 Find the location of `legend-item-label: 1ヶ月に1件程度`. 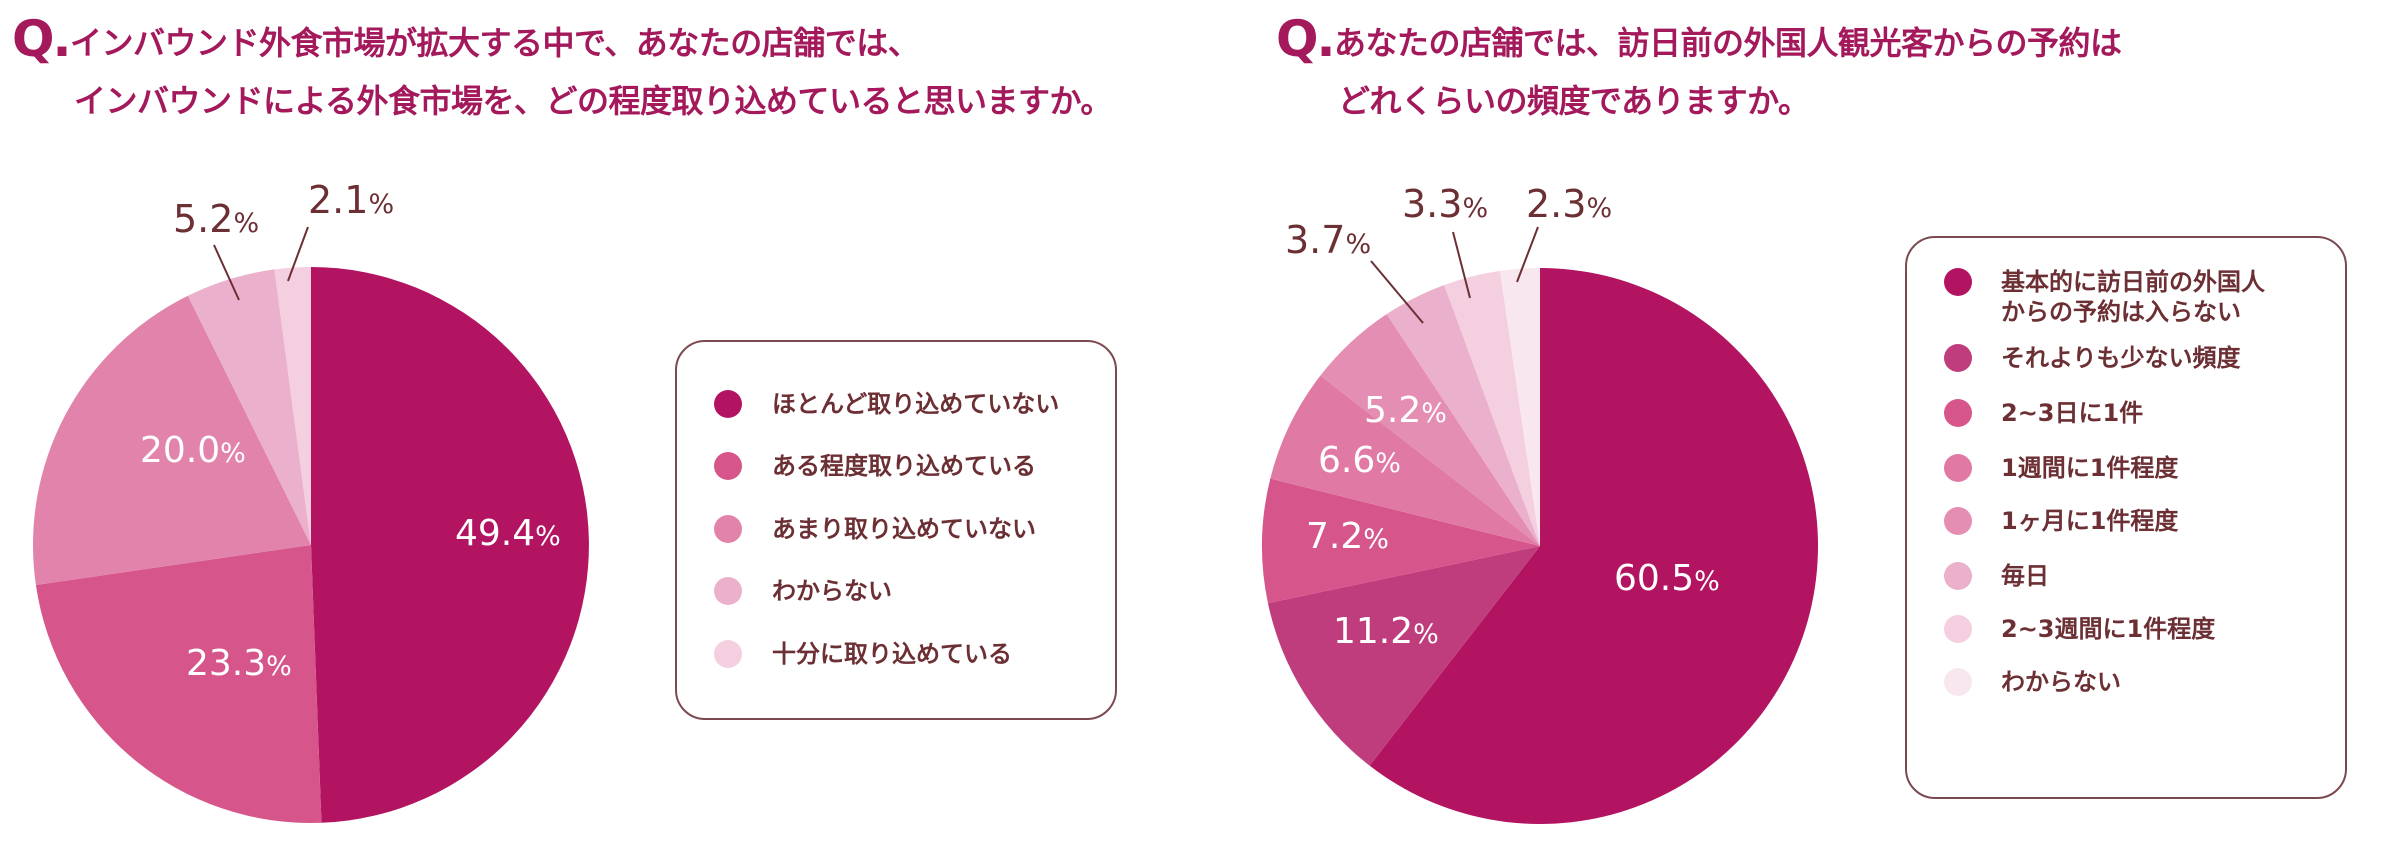

legend-item-label: 1ヶ月に1件程度 is located at coordinates (2090, 521).